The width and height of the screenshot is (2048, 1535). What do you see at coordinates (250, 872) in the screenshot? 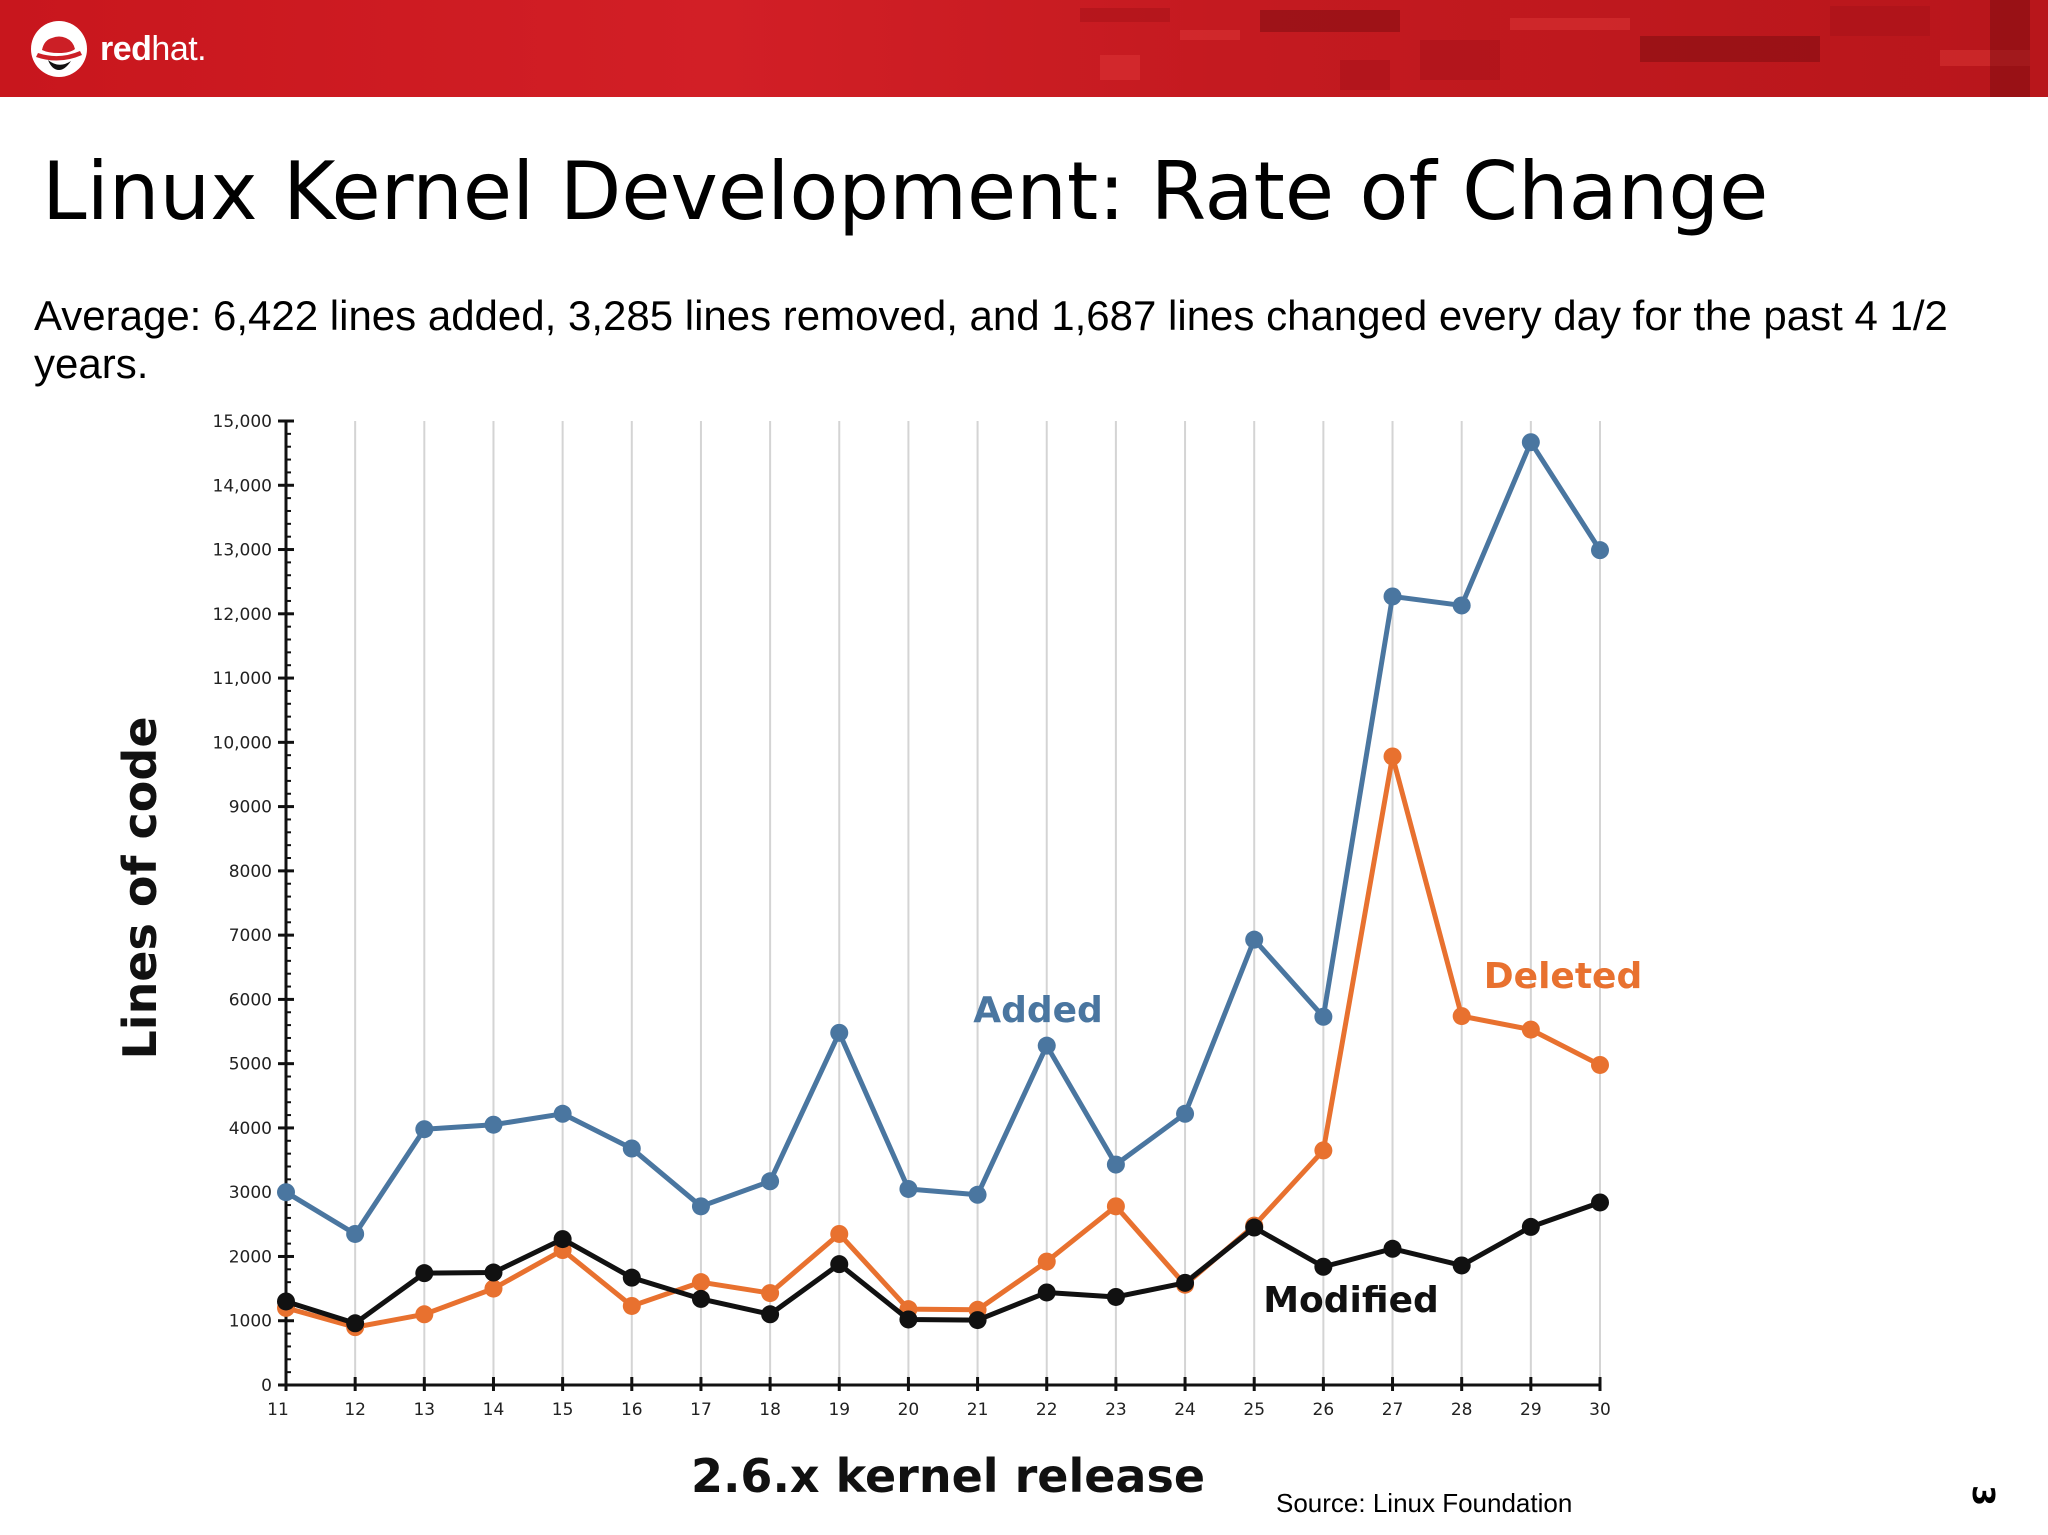
I see `y-tick-label: 8000` at bounding box center [250, 872].